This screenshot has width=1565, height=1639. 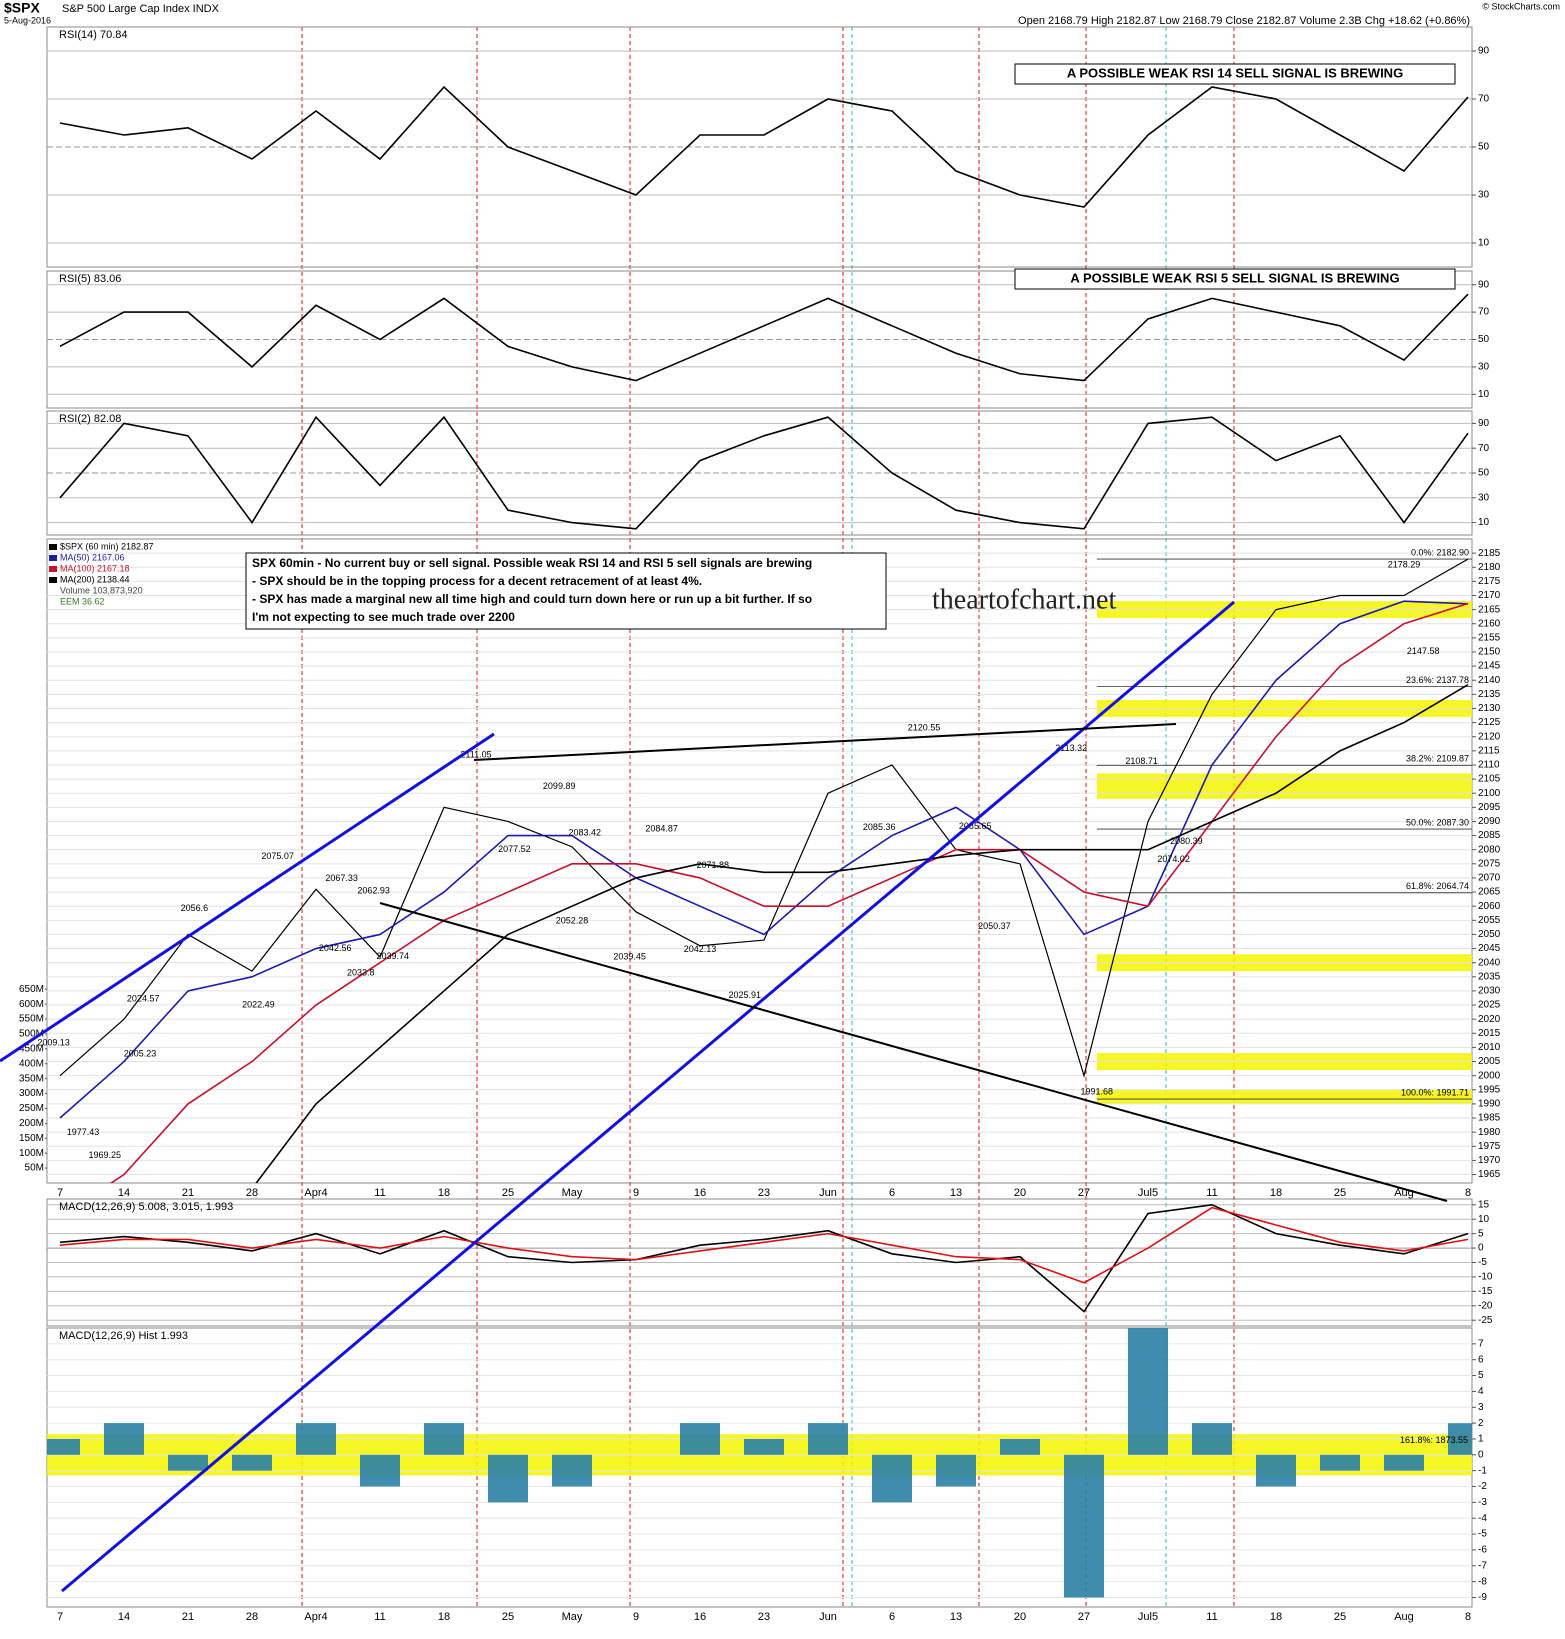 I want to click on y2-tick-label: 150M, so click(x=31, y=1138).